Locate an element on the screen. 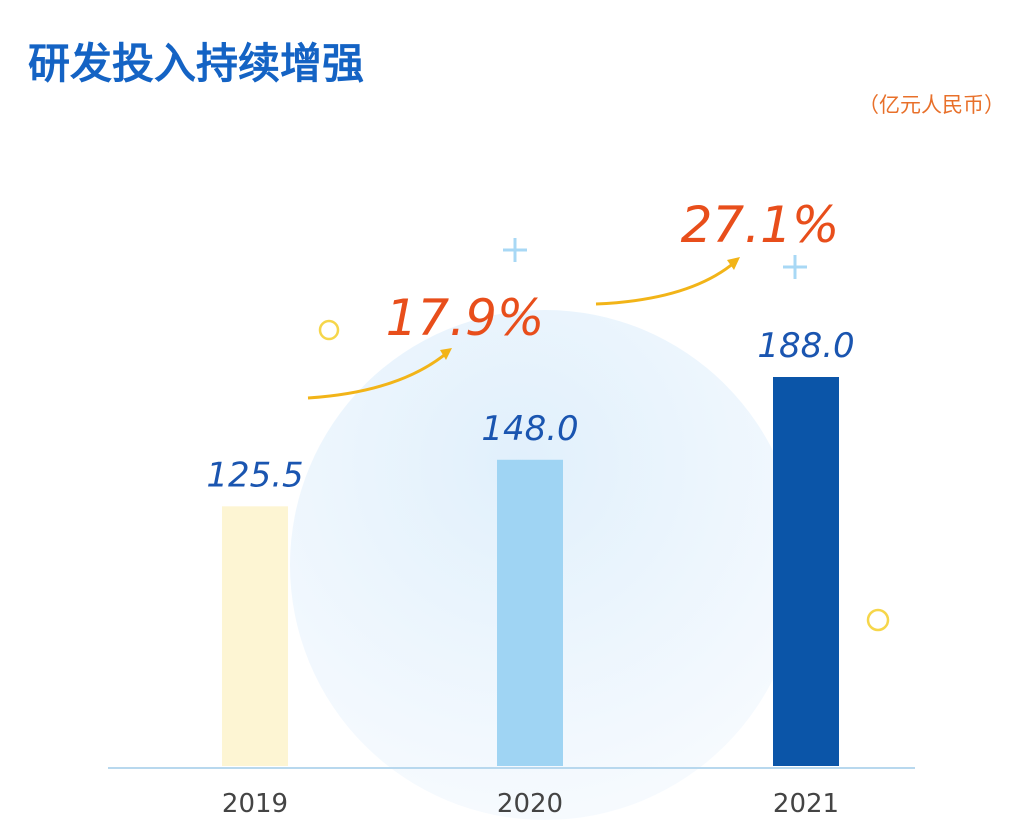 The image size is (1022, 836). x-tick-label: 2019 is located at coordinates (255, 804).